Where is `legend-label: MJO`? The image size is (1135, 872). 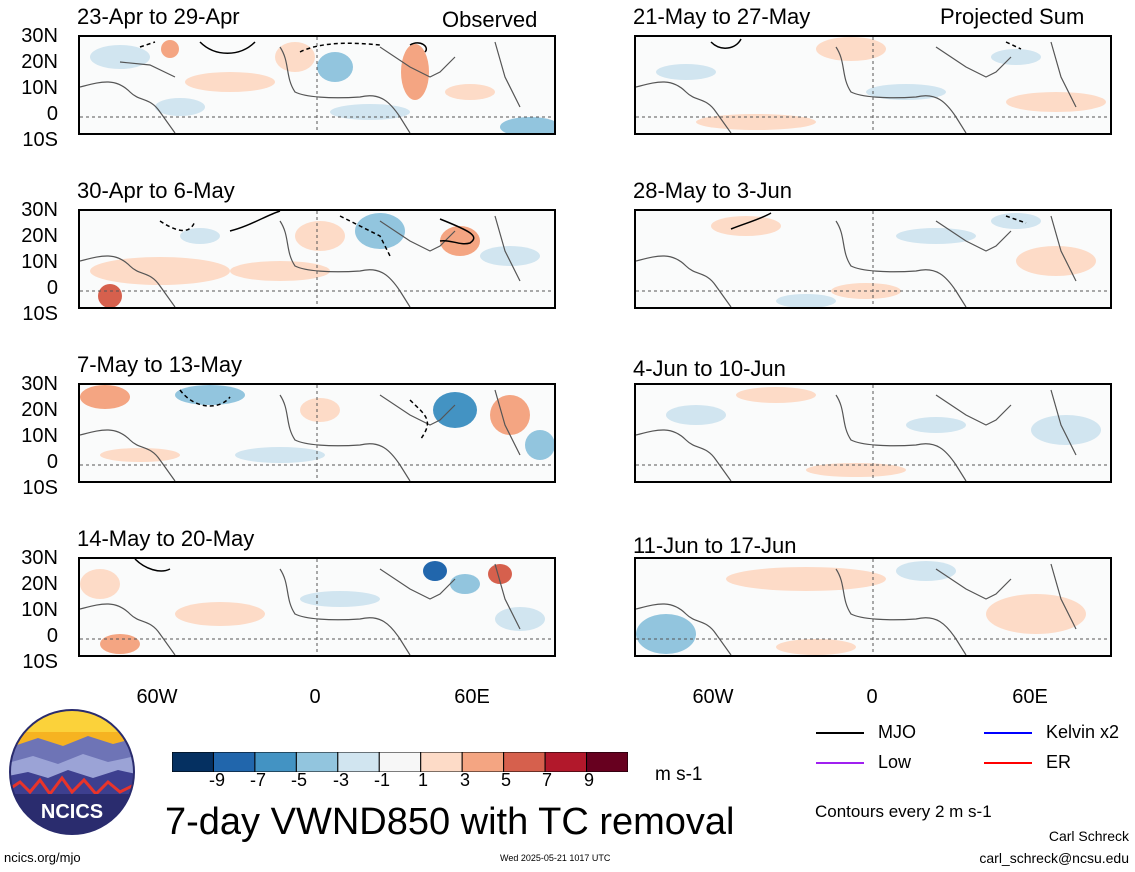
legend-label: MJO is located at coordinates (897, 732).